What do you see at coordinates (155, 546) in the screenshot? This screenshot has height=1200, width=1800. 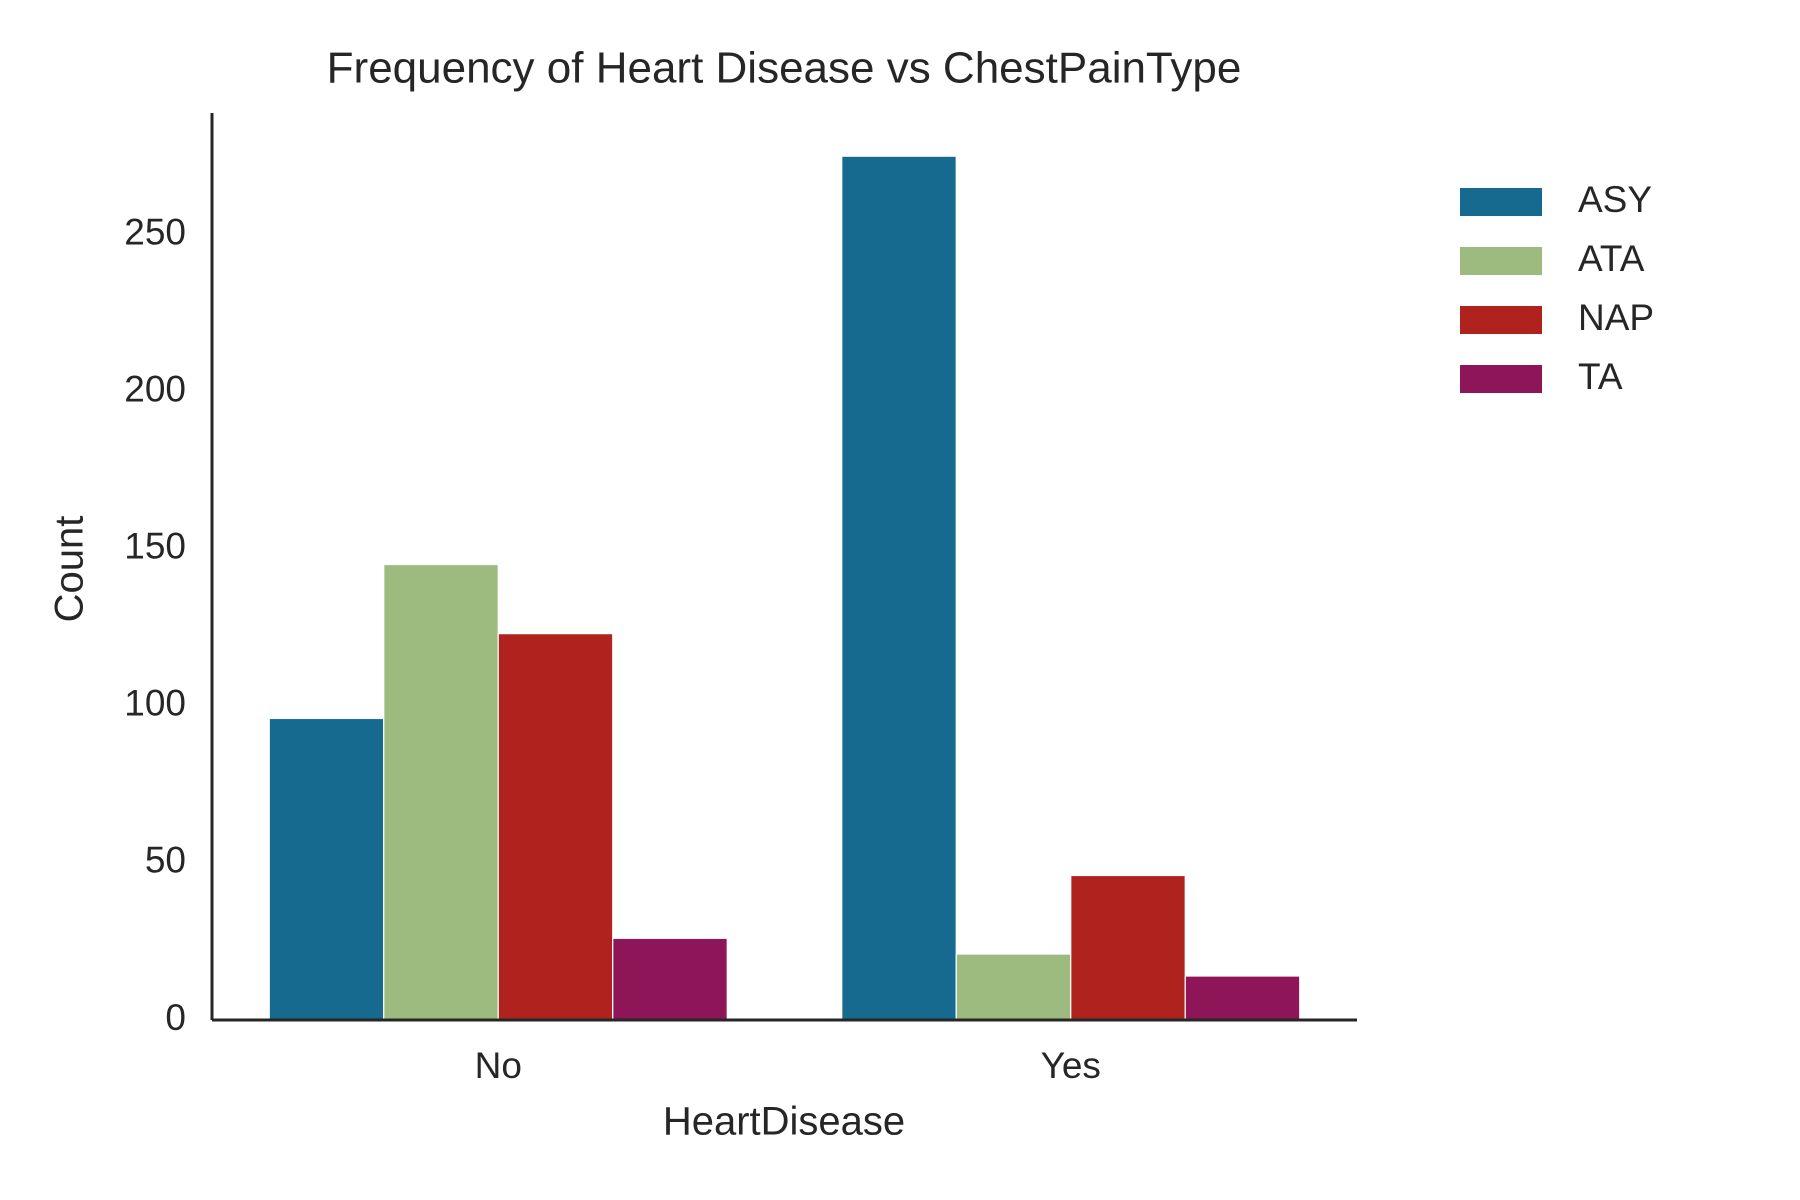 I see `y-tick-label: 150` at bounding box center [155, 546].